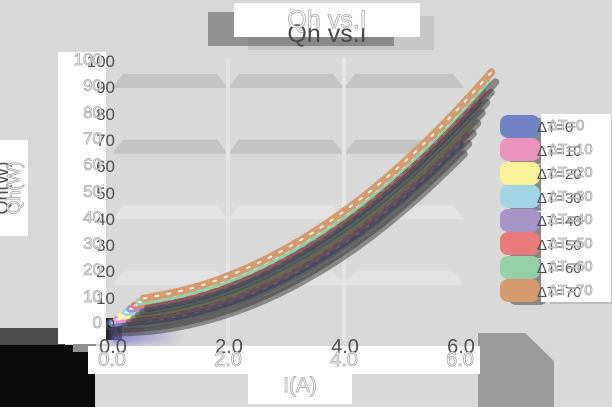 The image size is (612, 407). I want to click on legend-label-box: ΔT=30, so click(576, 196).